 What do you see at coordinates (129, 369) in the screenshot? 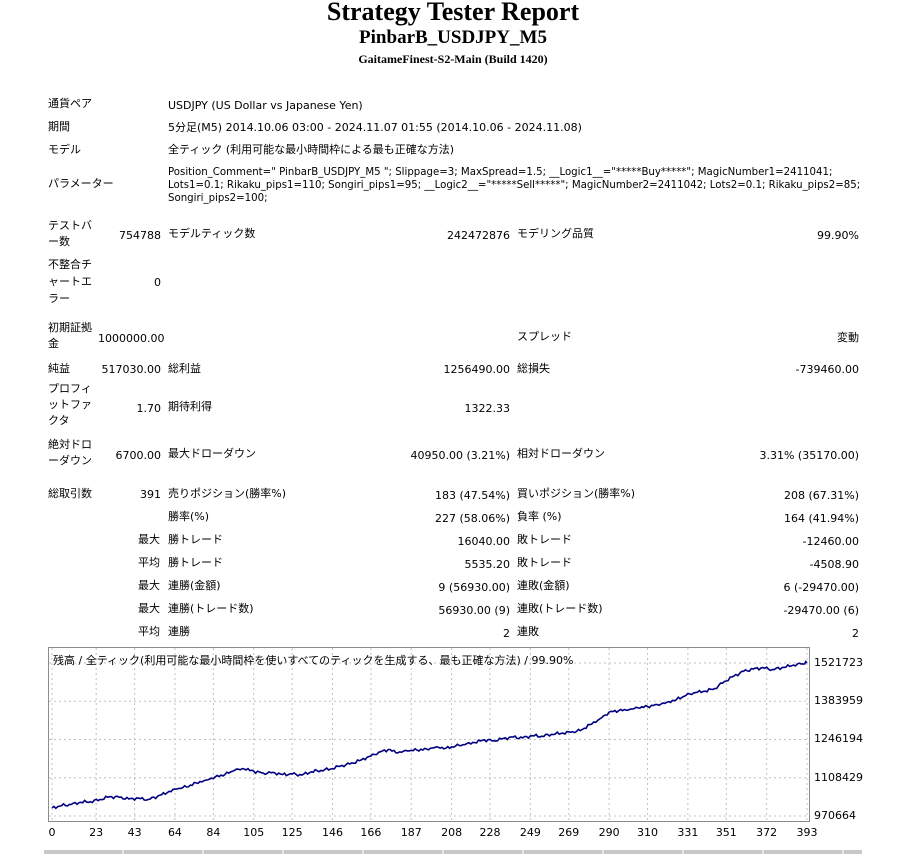
I see `net-profit-value: 517030.00` at bounding box center [129, 369].